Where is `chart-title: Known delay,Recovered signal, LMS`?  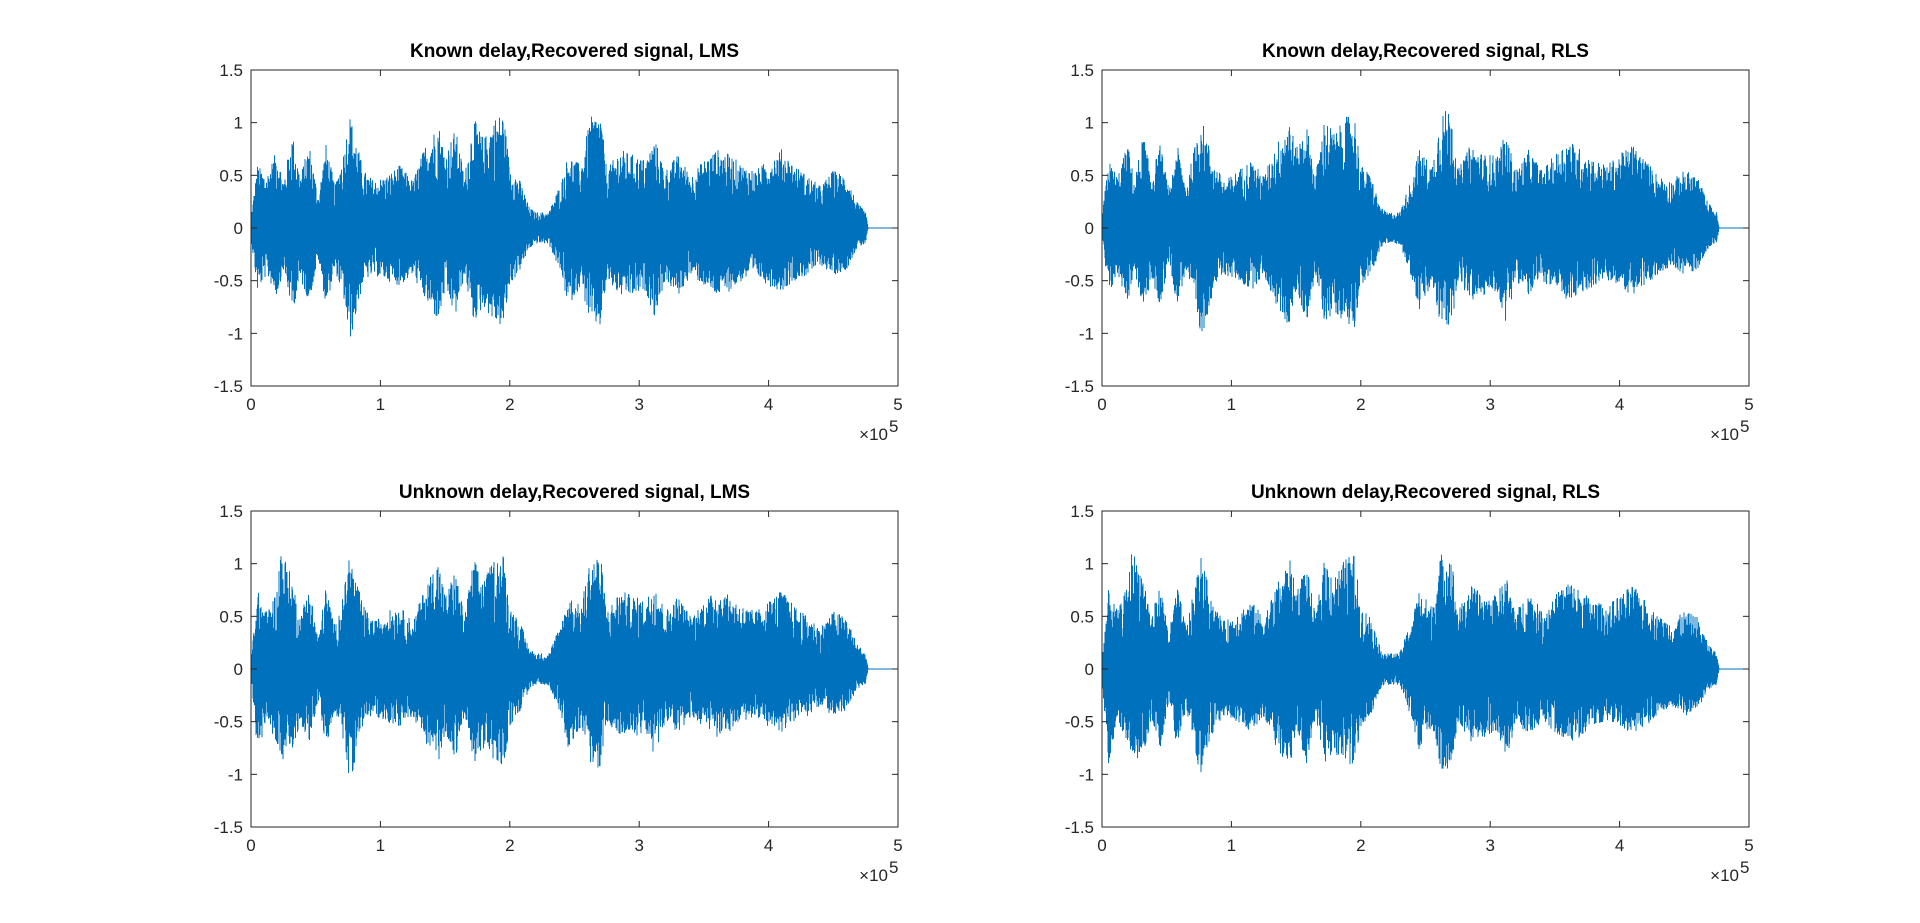
chart-title: Known delay,Recovered signal, LMS is located at coordinates (574, 51).